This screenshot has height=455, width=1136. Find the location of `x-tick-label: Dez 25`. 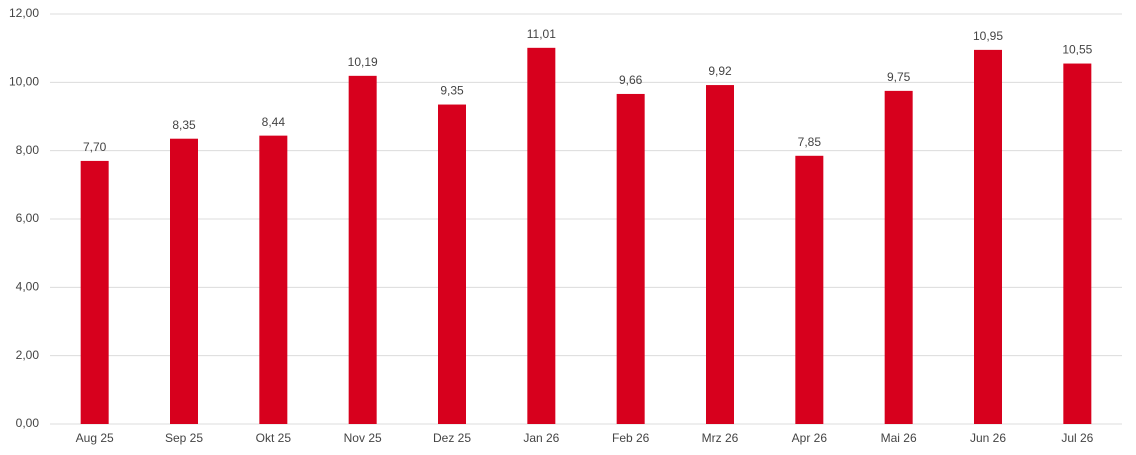

x-tick-label: Dez 25 is located at coordinates (452, 438).